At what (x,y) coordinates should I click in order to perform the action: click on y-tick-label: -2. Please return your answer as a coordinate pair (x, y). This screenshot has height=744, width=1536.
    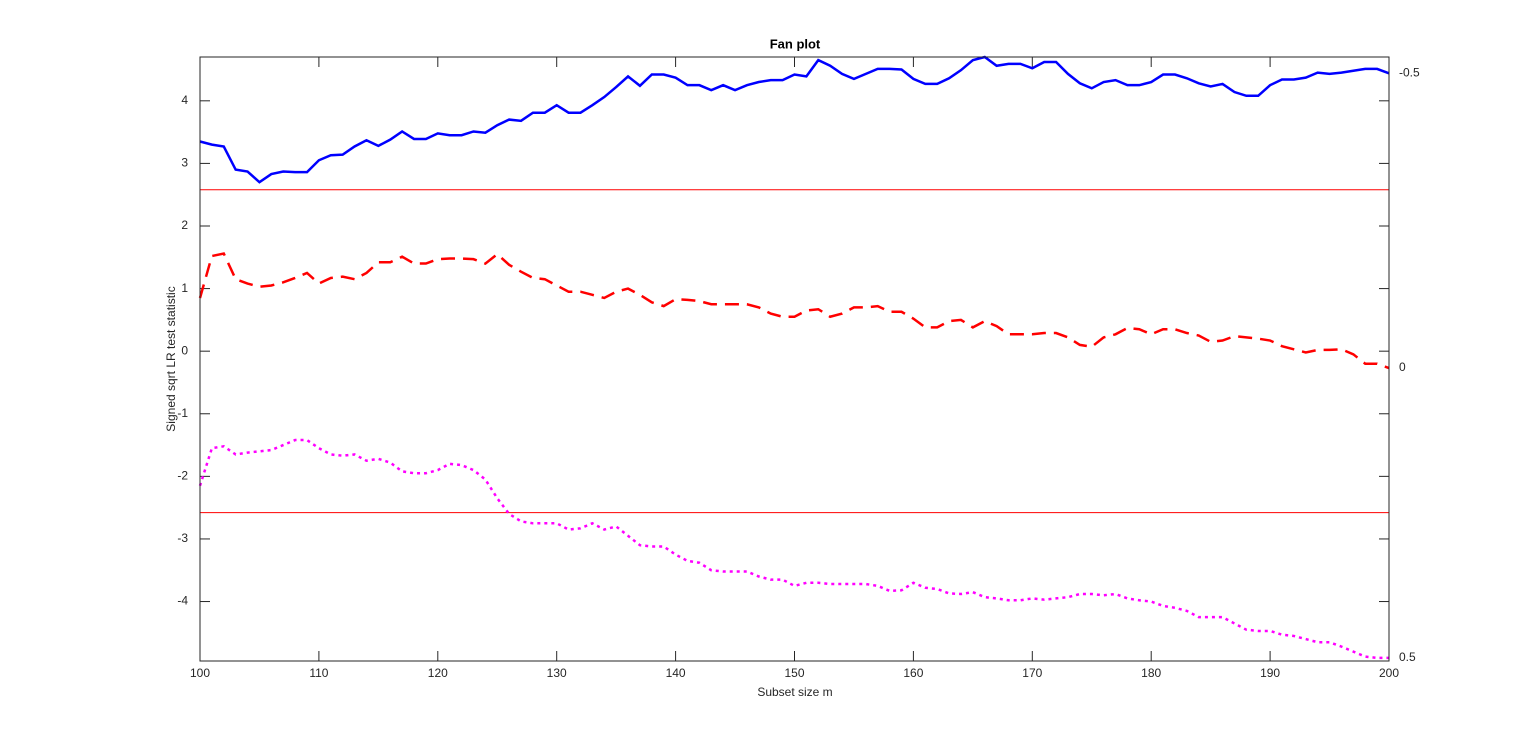
    Looking at the image, I should click on (182, 476).